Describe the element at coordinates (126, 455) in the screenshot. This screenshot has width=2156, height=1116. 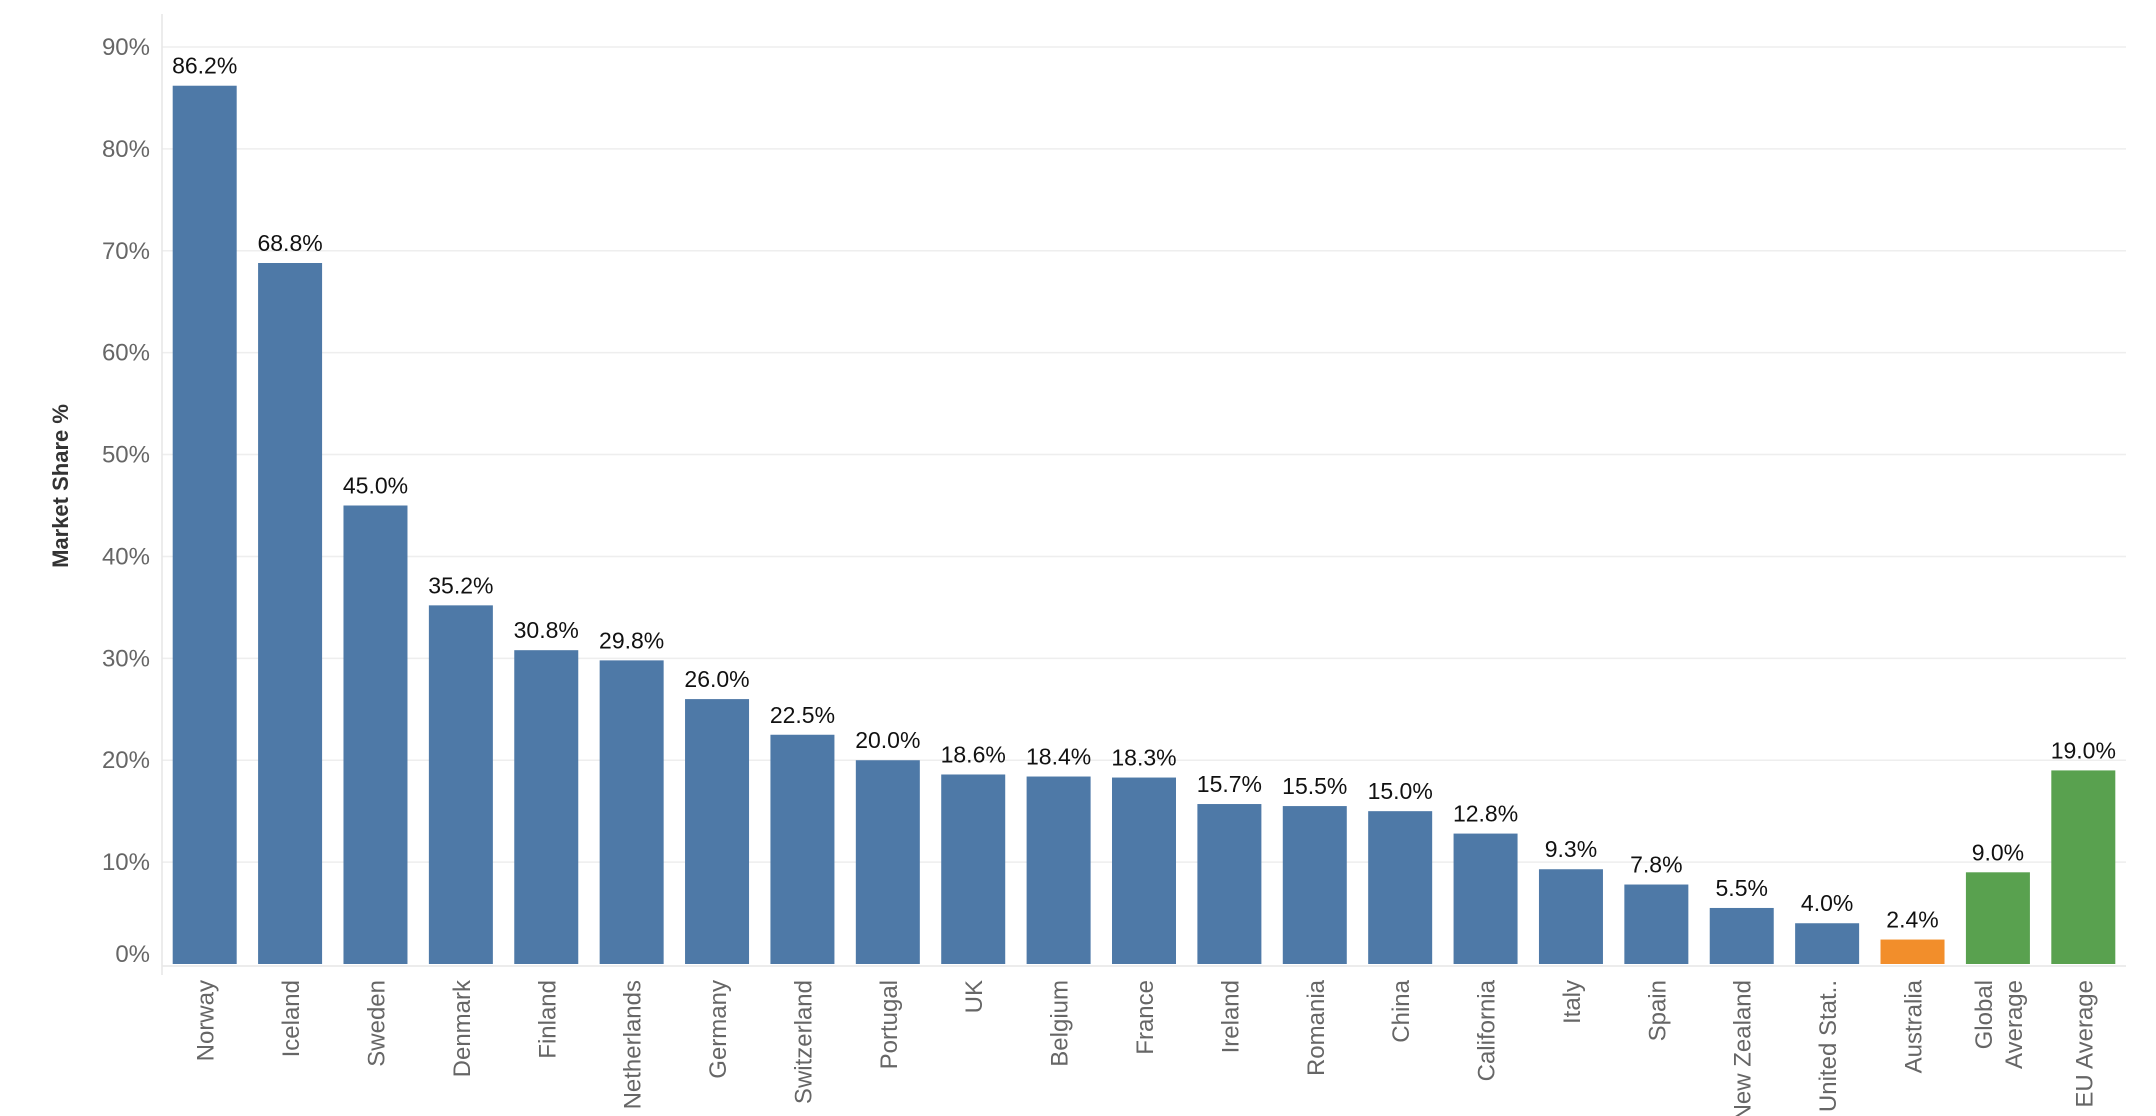
I see `y-tick-label: 50%` at that location.